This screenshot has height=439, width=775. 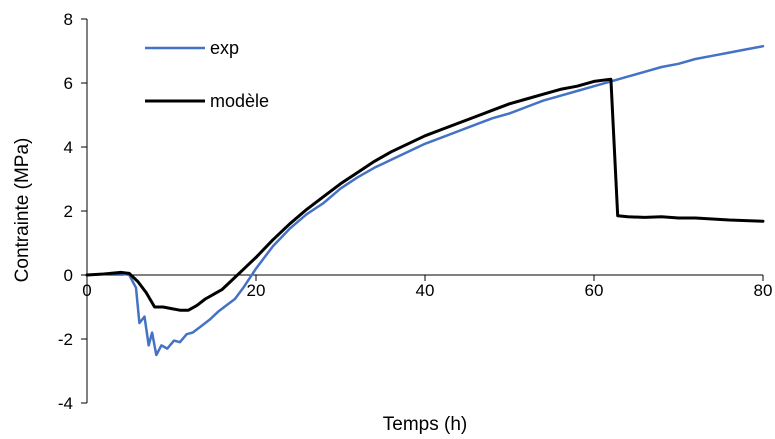 What do you see at coordinates (239, 101) in the screenshot?
I see `legend-label: modèle` at bounding box center [239, 101].